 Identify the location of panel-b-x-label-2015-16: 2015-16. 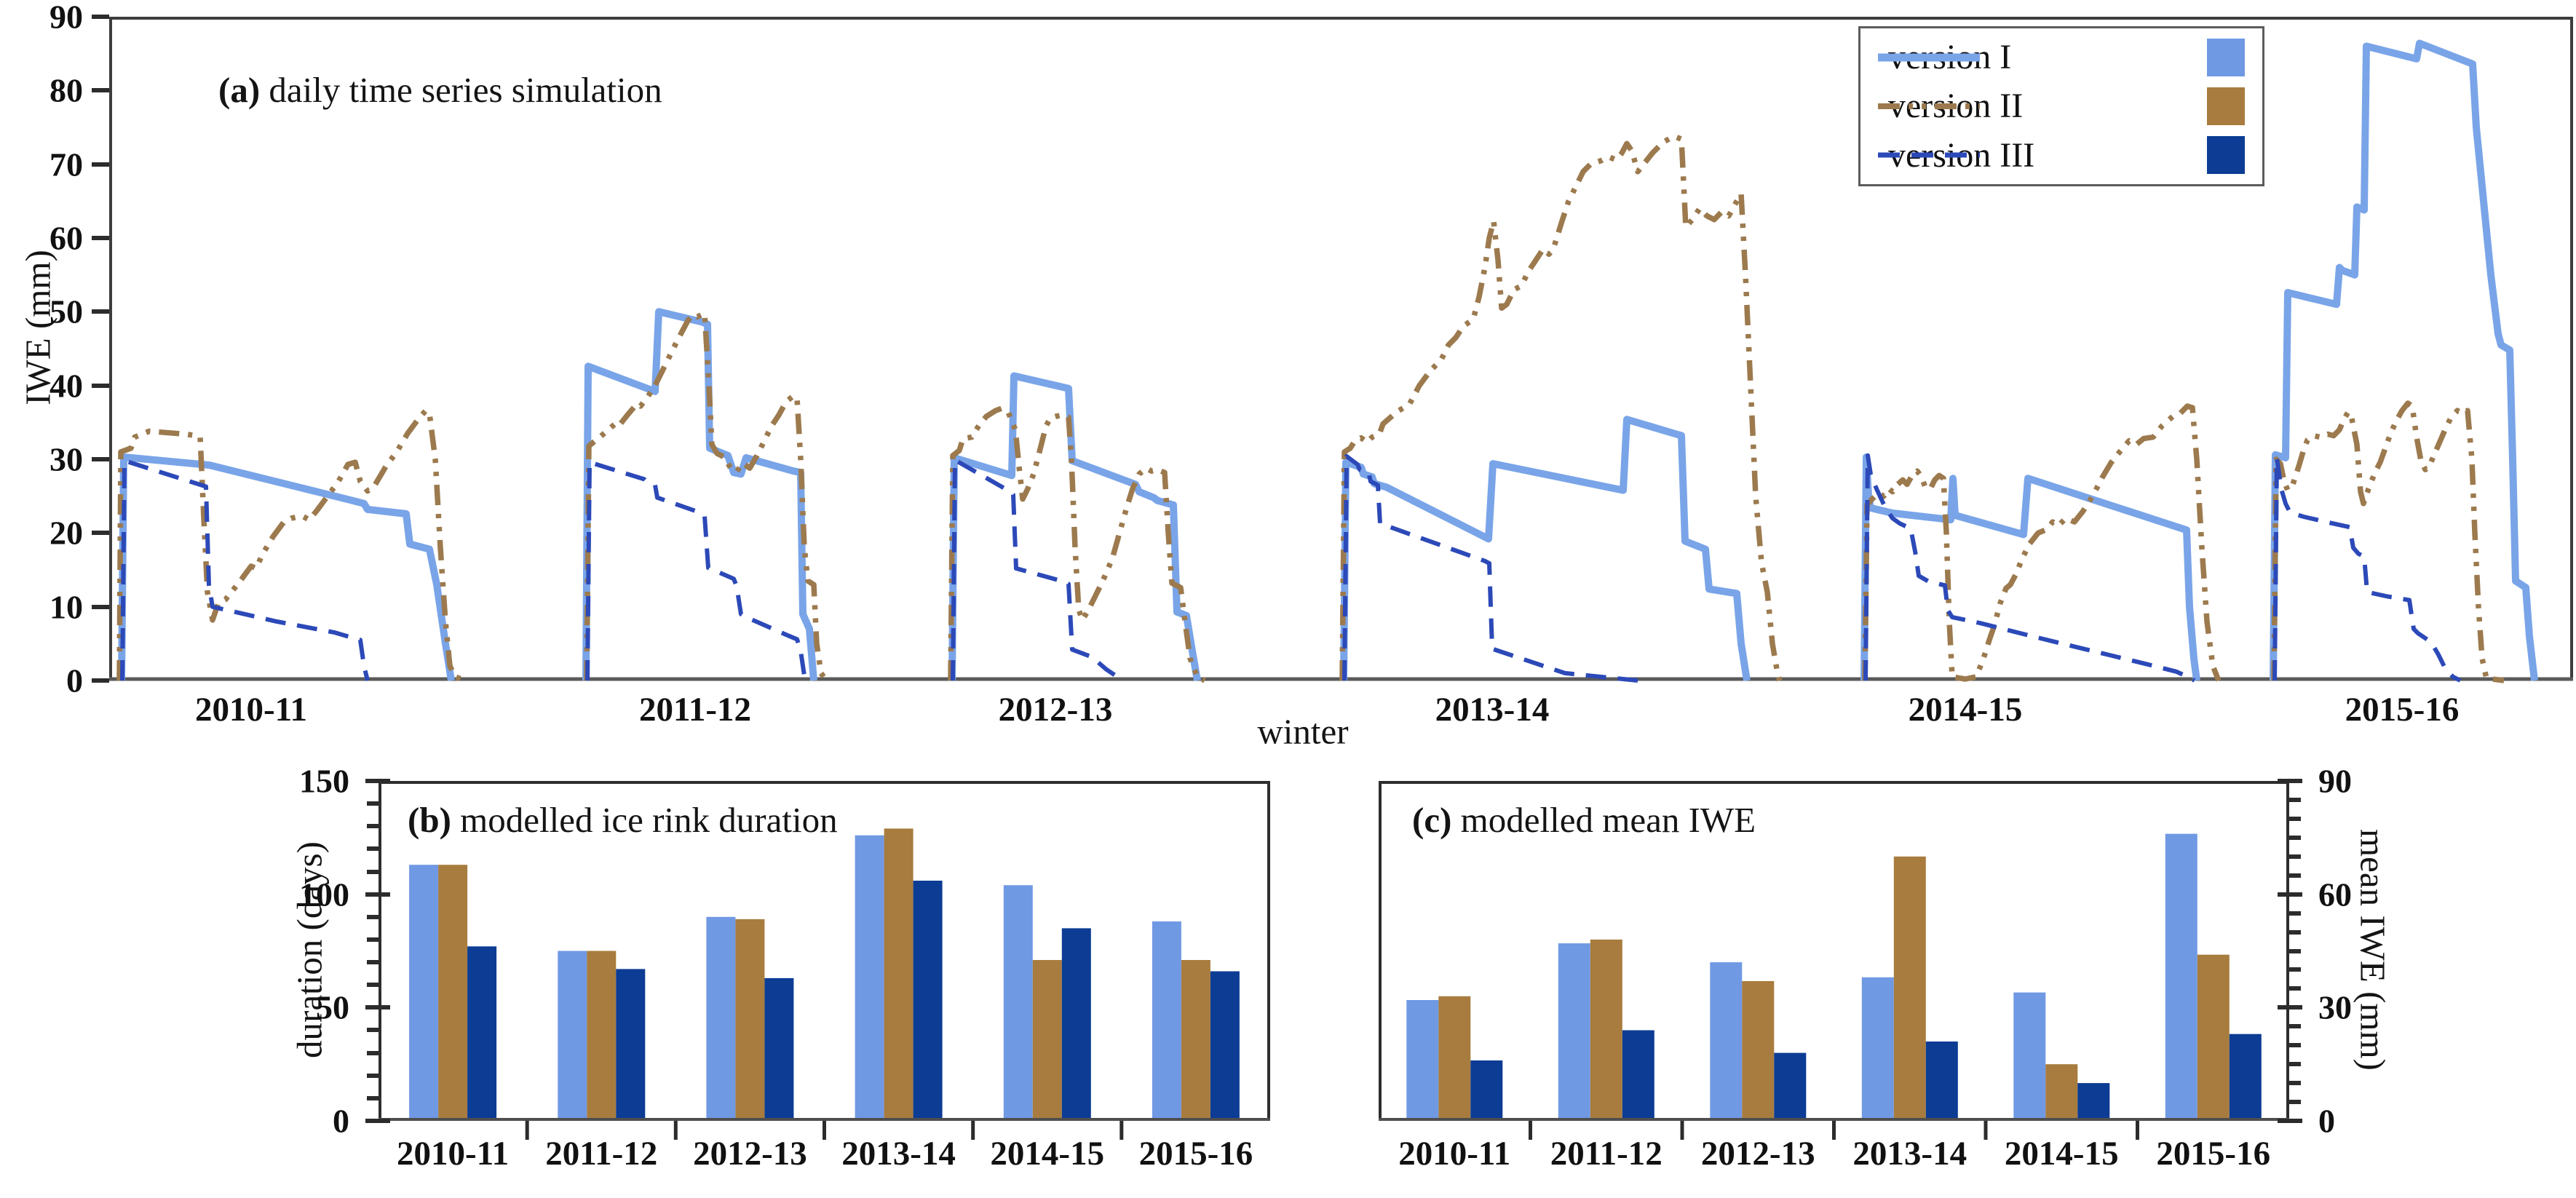
(1195, 1154).